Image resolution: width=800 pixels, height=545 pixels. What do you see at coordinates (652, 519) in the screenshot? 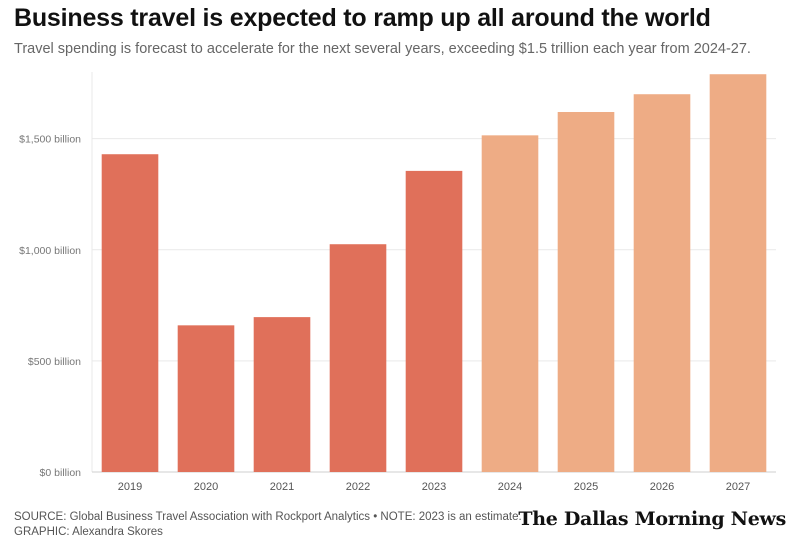
I see `publisher-logo: The Dallas Morning News` at bounding box center [652, 519].